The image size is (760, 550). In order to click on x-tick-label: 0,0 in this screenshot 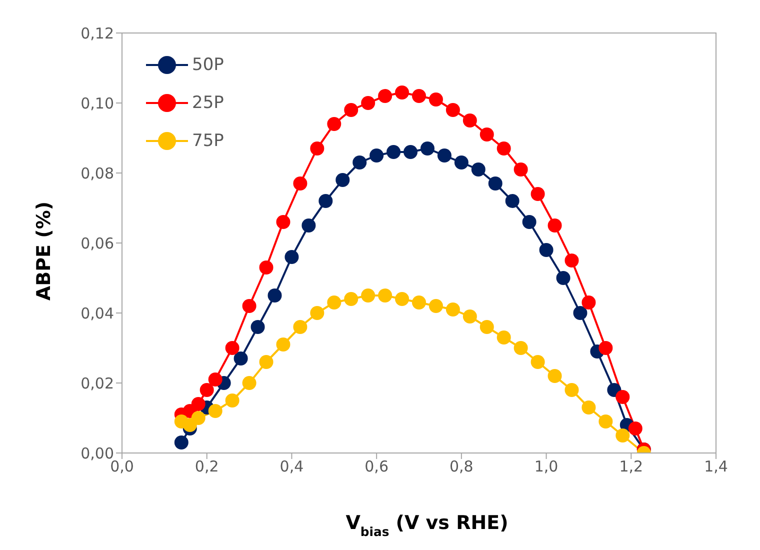, I will do `click(122, 467)`.